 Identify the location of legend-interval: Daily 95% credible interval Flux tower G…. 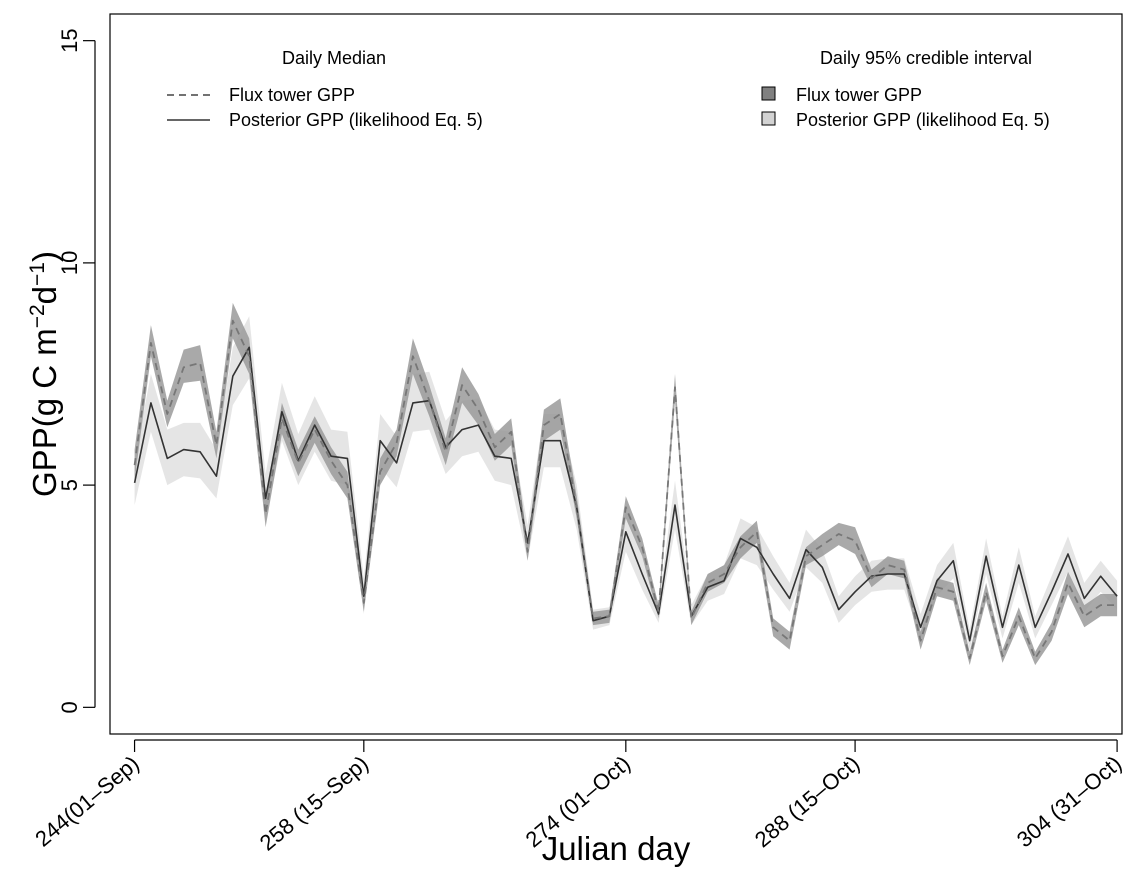
(905, 89).